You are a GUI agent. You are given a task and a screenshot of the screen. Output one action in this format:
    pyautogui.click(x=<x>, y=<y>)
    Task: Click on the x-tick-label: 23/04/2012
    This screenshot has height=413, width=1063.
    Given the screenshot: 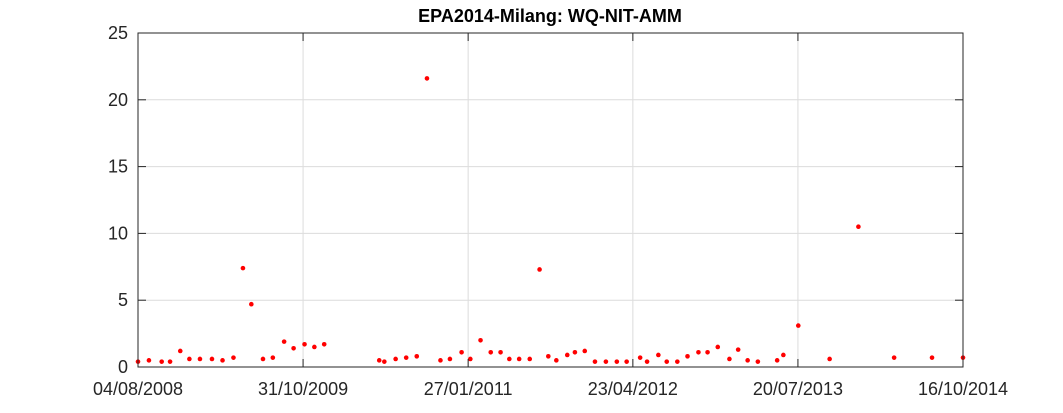 What is the action you would take?
    pyautogui.click(x=633, y=389)
    